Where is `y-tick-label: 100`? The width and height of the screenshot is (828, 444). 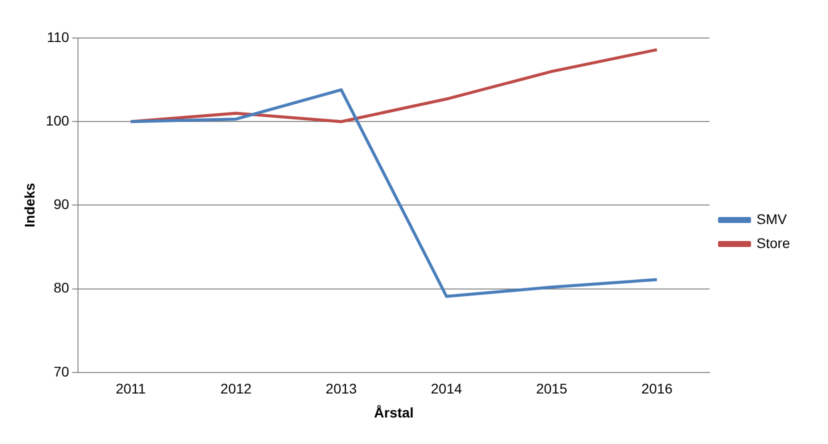 y-tick-label: 100 is located at coordinates (58, 120).